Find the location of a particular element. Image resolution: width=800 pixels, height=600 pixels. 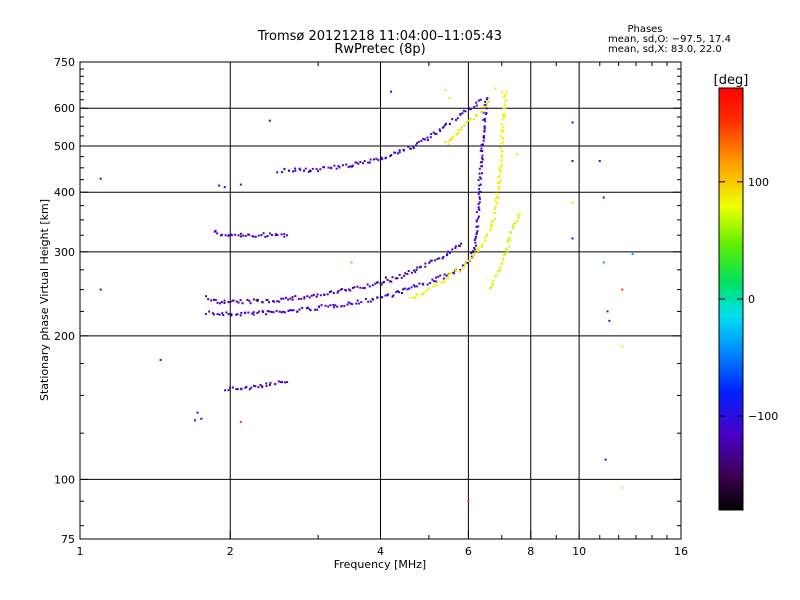

x-tick-label: 8 is located at coordinates (530, 551).